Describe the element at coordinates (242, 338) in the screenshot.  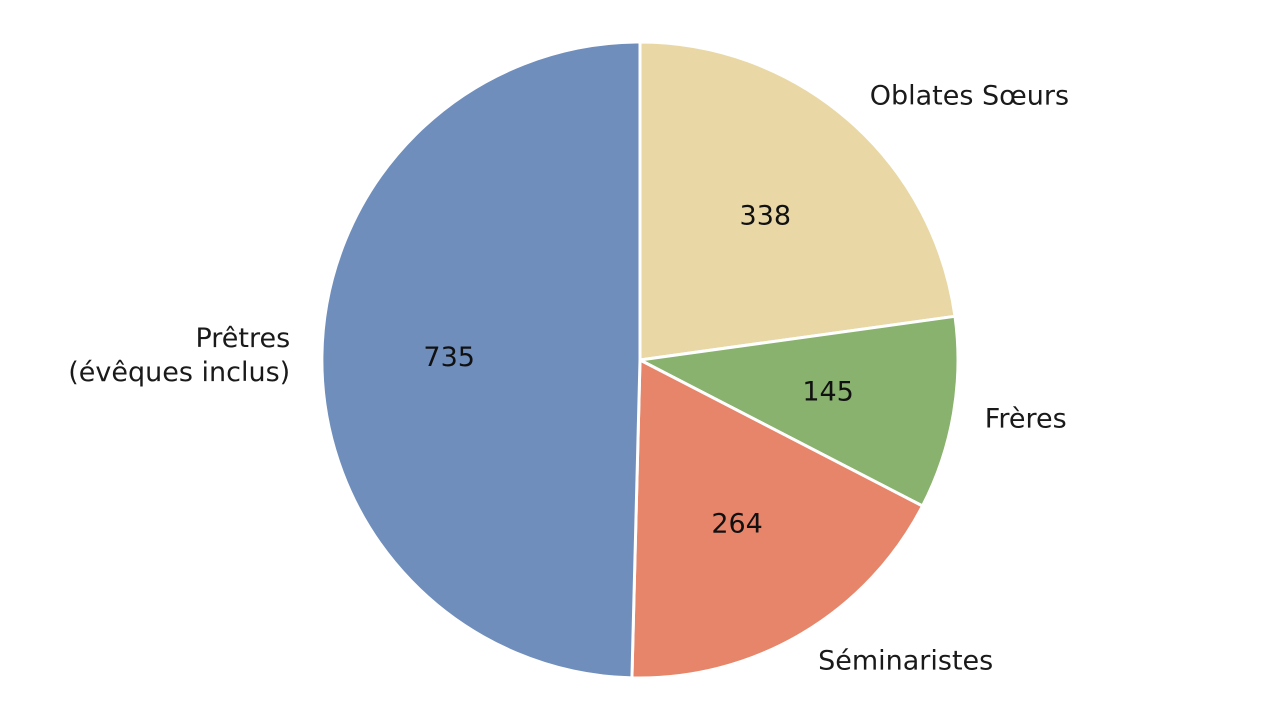
I see `category-label-line: Prêtres` at that location.